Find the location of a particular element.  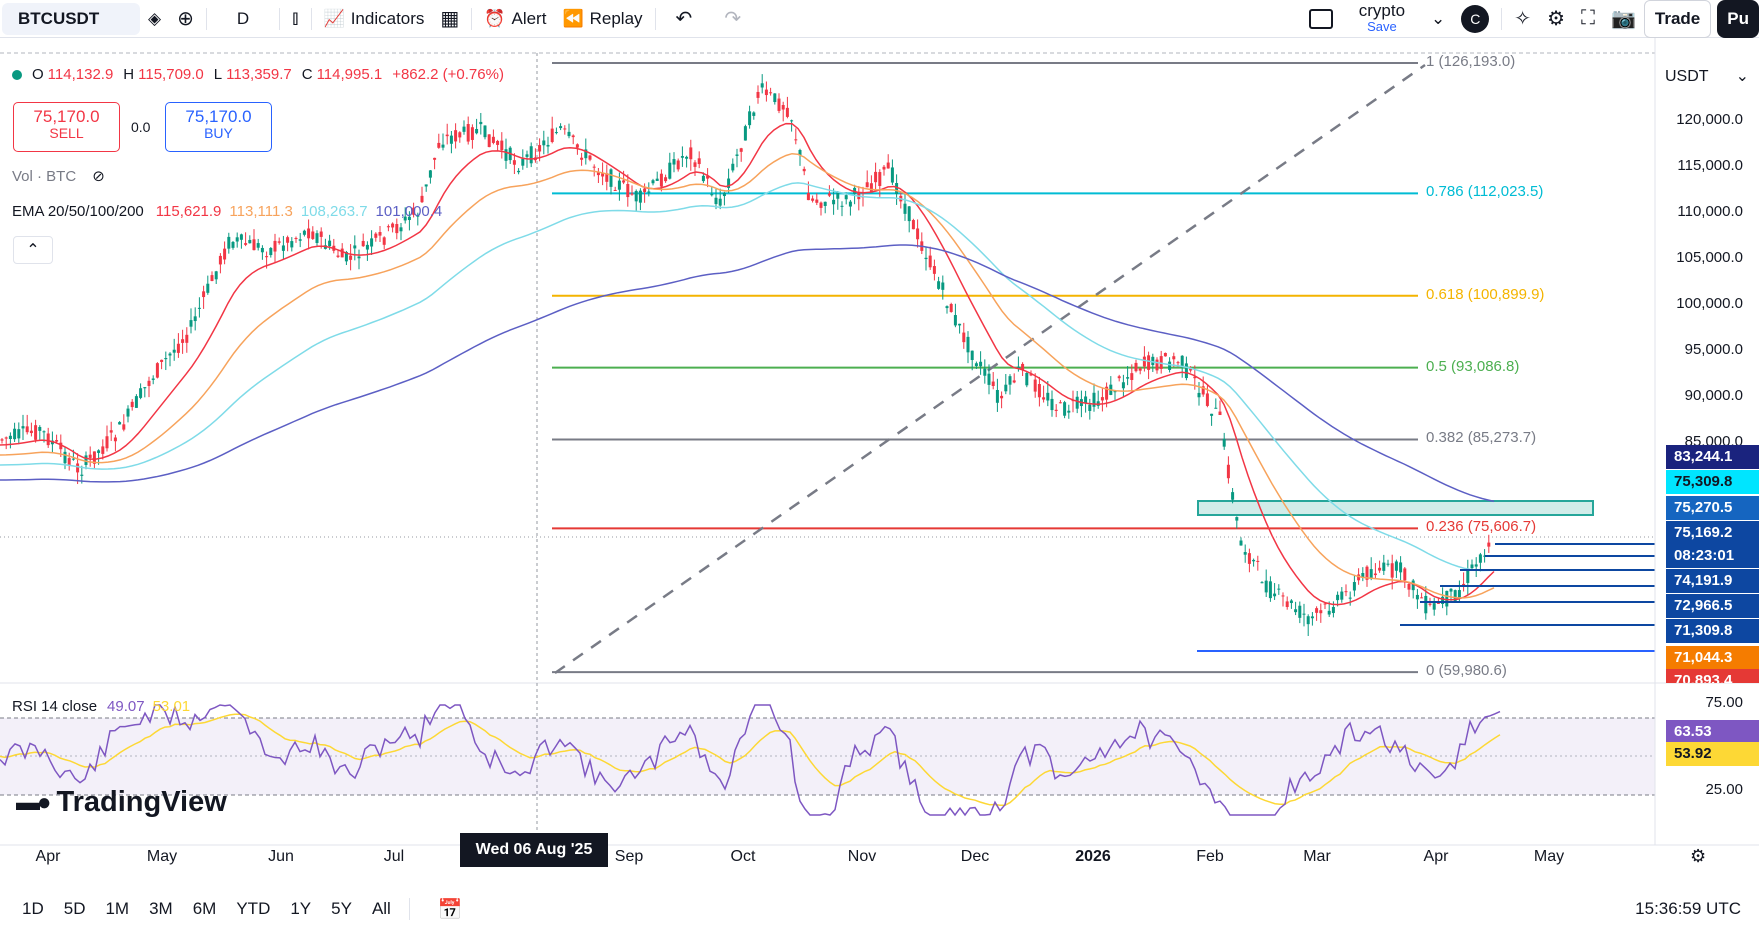

sell-button: 75,170.0 SELL is located at coordinates (66, 127).